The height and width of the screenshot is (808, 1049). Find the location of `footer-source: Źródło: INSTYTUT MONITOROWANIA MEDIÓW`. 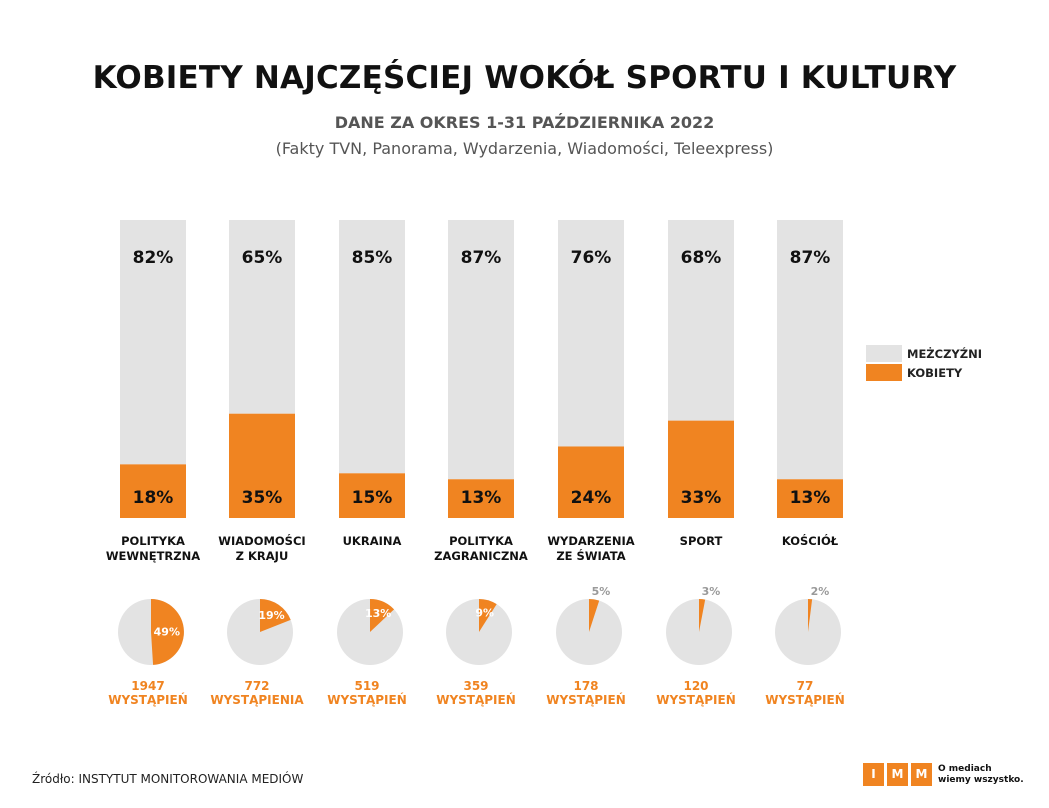

footer-source: Źródło: INSTYTUT MONITOROWANIA MEDIÓW is located at coordinates (168, 779).